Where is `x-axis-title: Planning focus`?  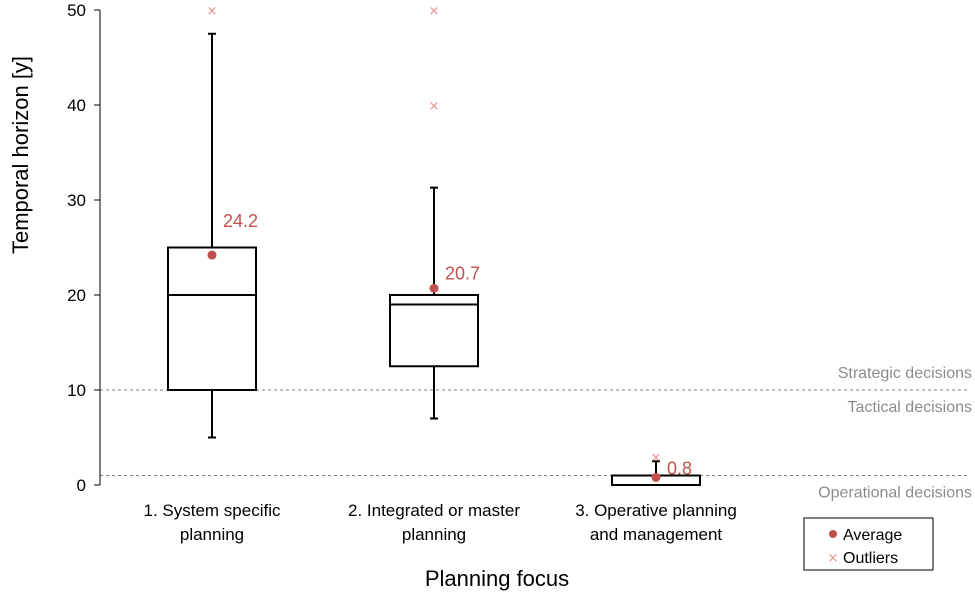 x-axis-title: Planning focus is located at coordinates (497, 578).